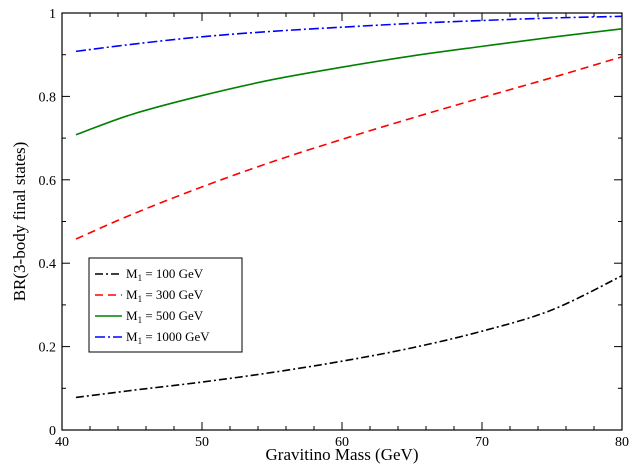 The image size is (639, 468). I want to click on y-tick-label: 0.6, so click(48, 181).